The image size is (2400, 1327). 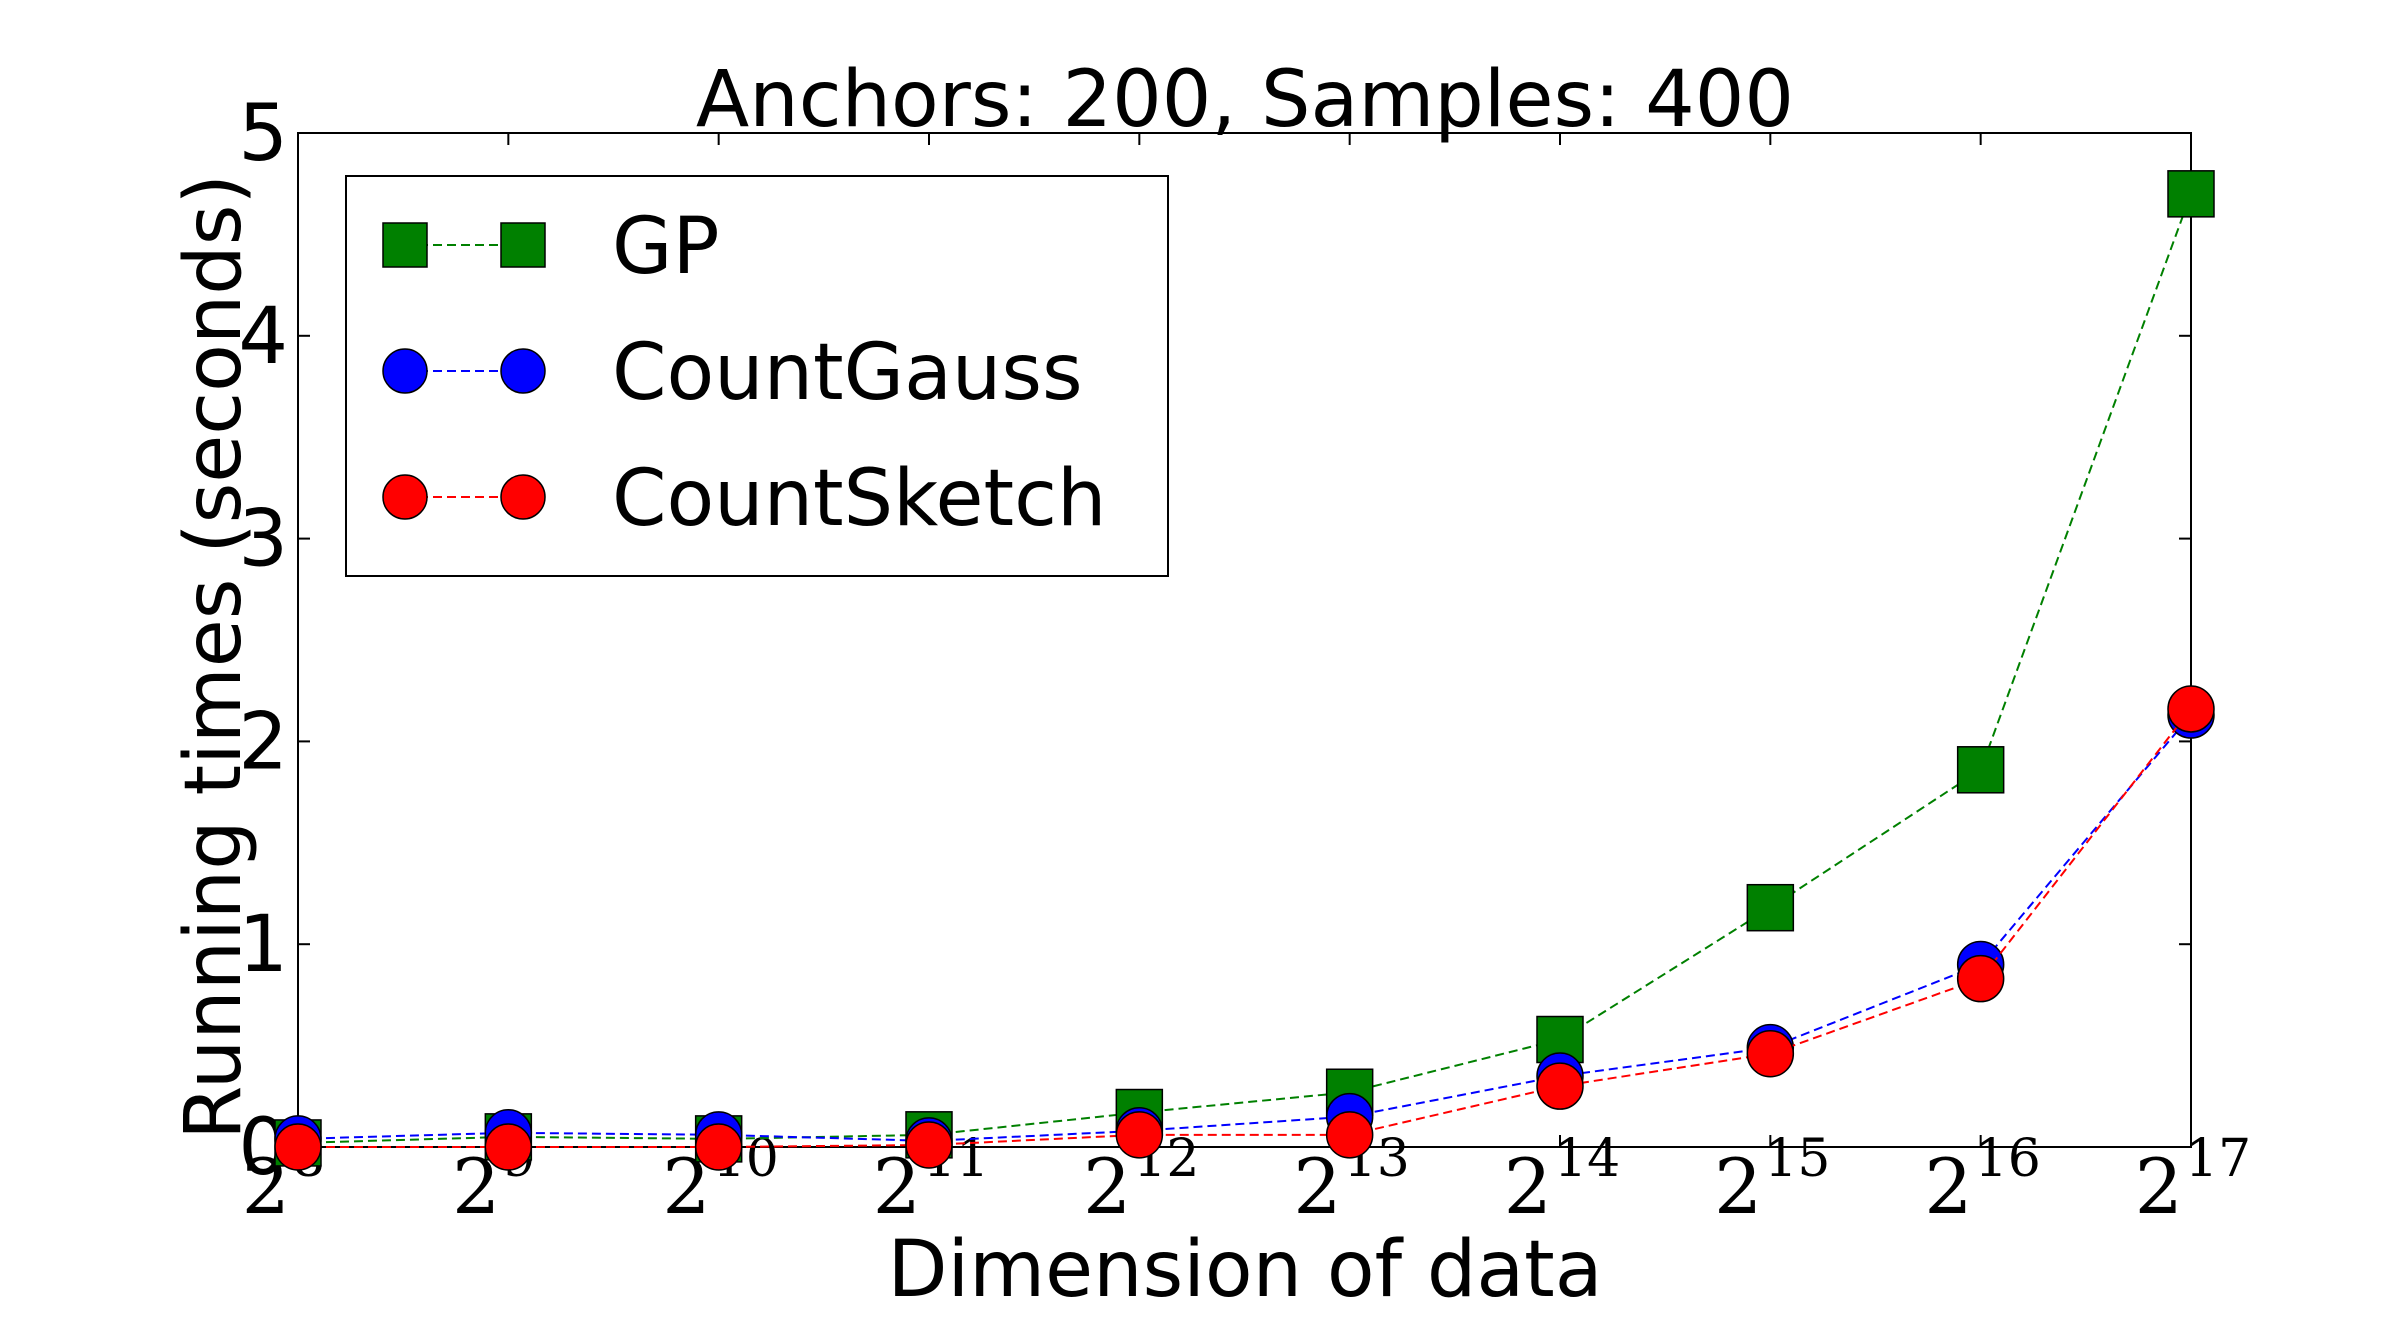 I want to click on y-axis-label: Running times (seconds), so click(x=214, y=657).